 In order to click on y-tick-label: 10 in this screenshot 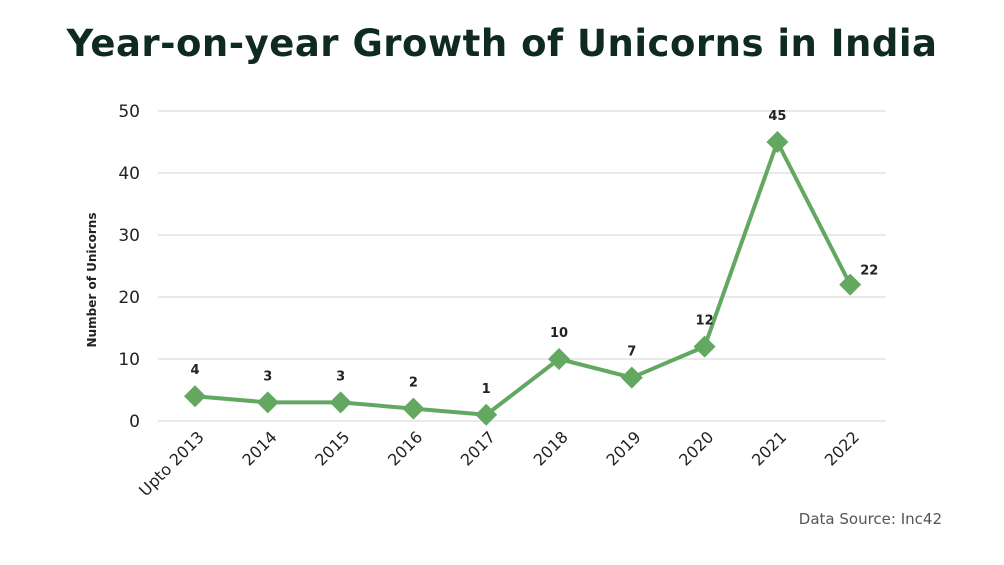, I will do `click(129, 360)`.